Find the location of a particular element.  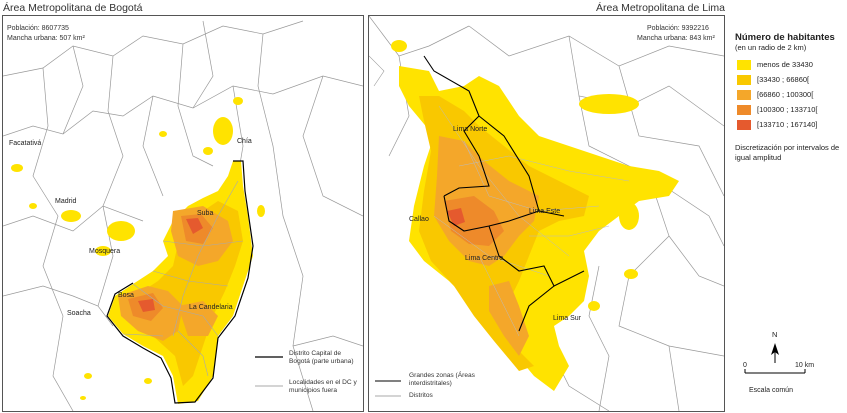

bogota-title: Área Metropolitana de Bogotá is located at coordinates (73, 8).